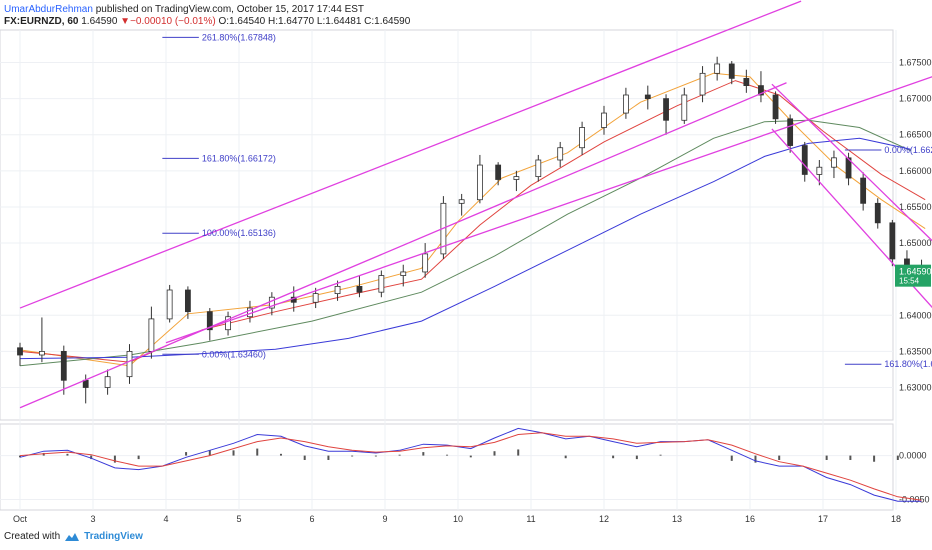  What do you see at coordinates (165, 519) in the screenshot?
I see `x-tick-label: 4` at bounding box center [165, 519].